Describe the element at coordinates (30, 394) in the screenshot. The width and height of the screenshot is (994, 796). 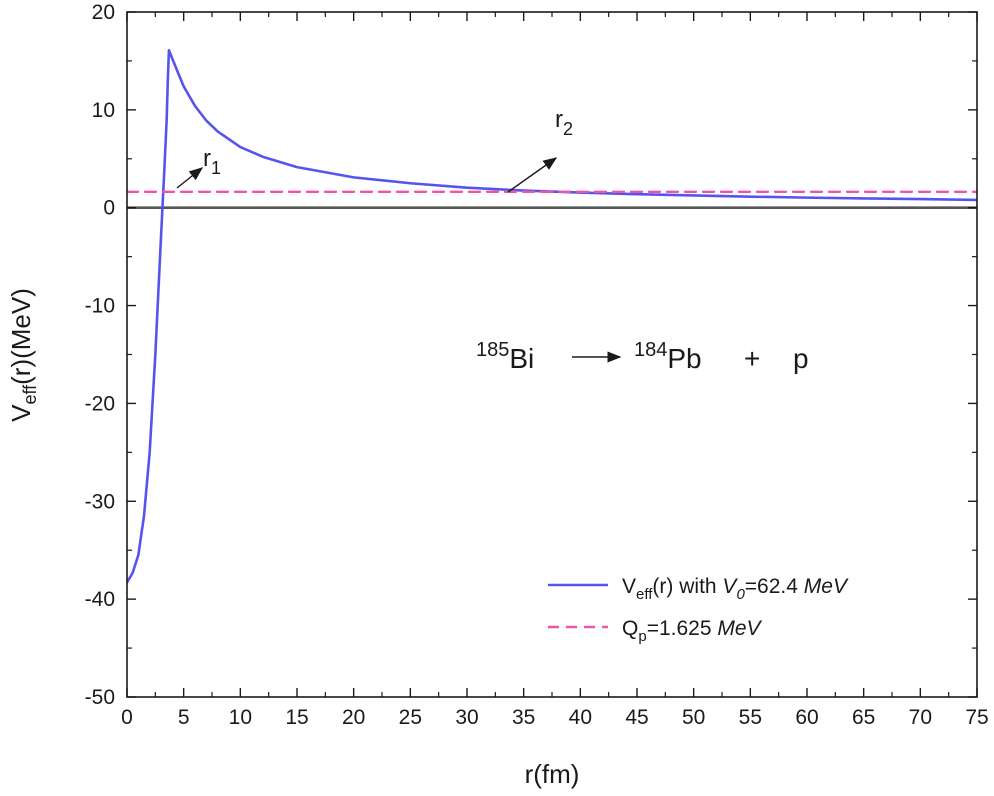
I see `y-axis-label-sub: eff` at that location.